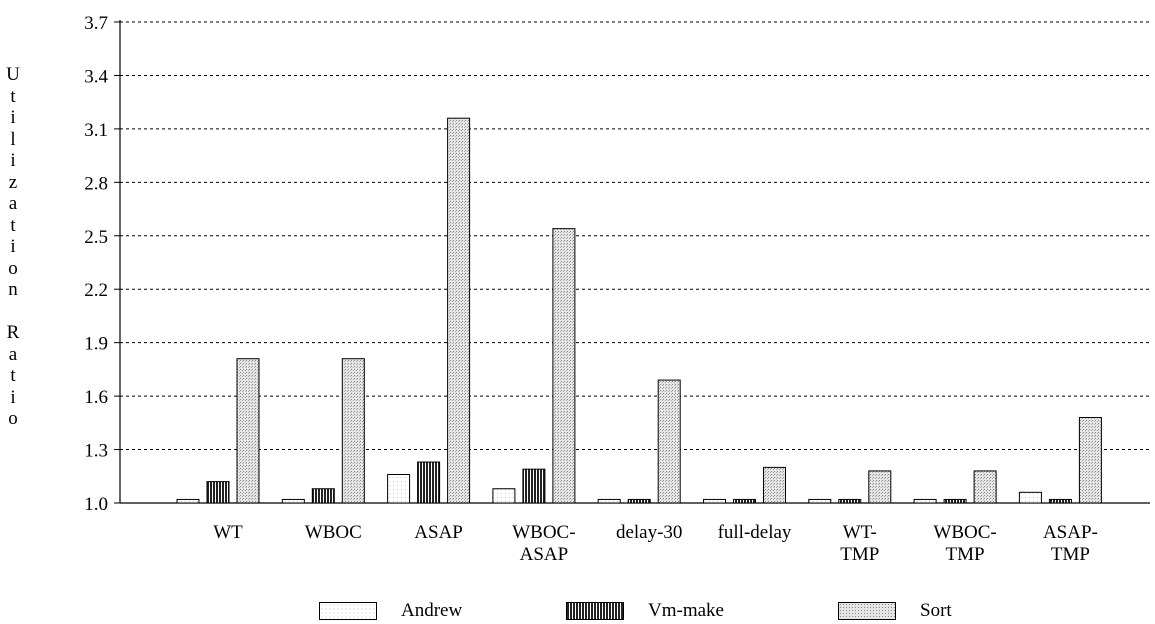  What do you see at coordinates (13, 312) in the screenshot?
I see `y-axis-title-gap` at bounding box center [13, 312].